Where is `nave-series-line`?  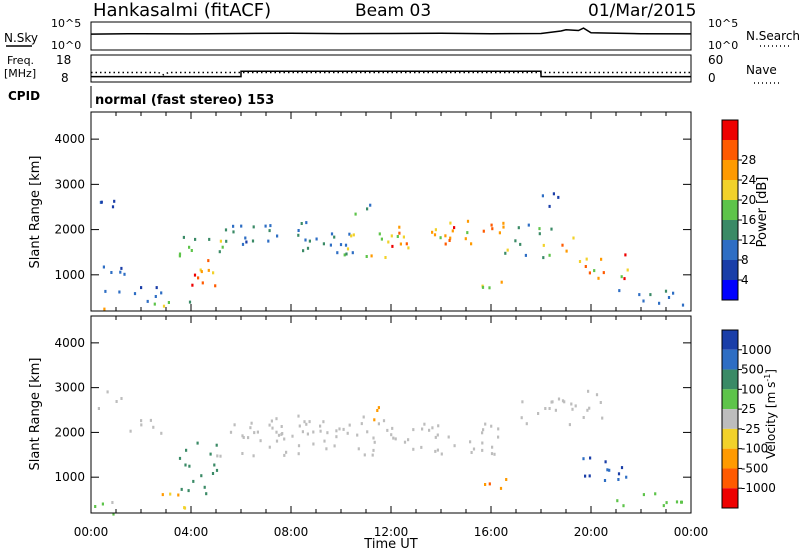 nave-series-line is located at coordinates (391, 73).